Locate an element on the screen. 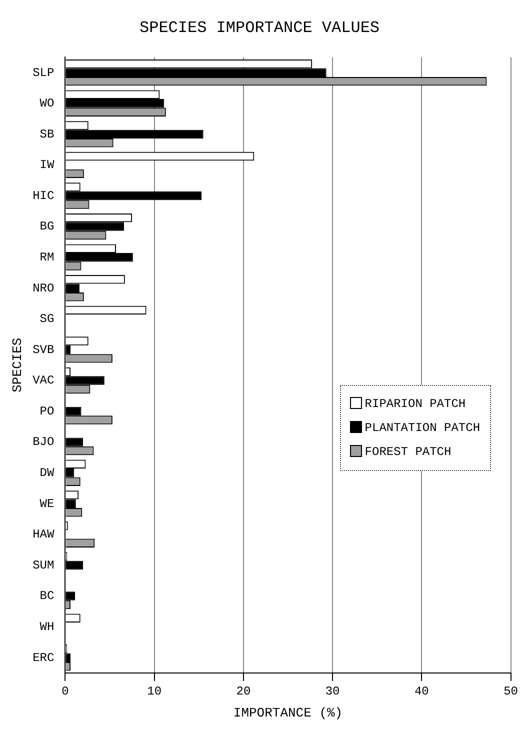  y-tick-label: BG is located at coordinates (47, 227).